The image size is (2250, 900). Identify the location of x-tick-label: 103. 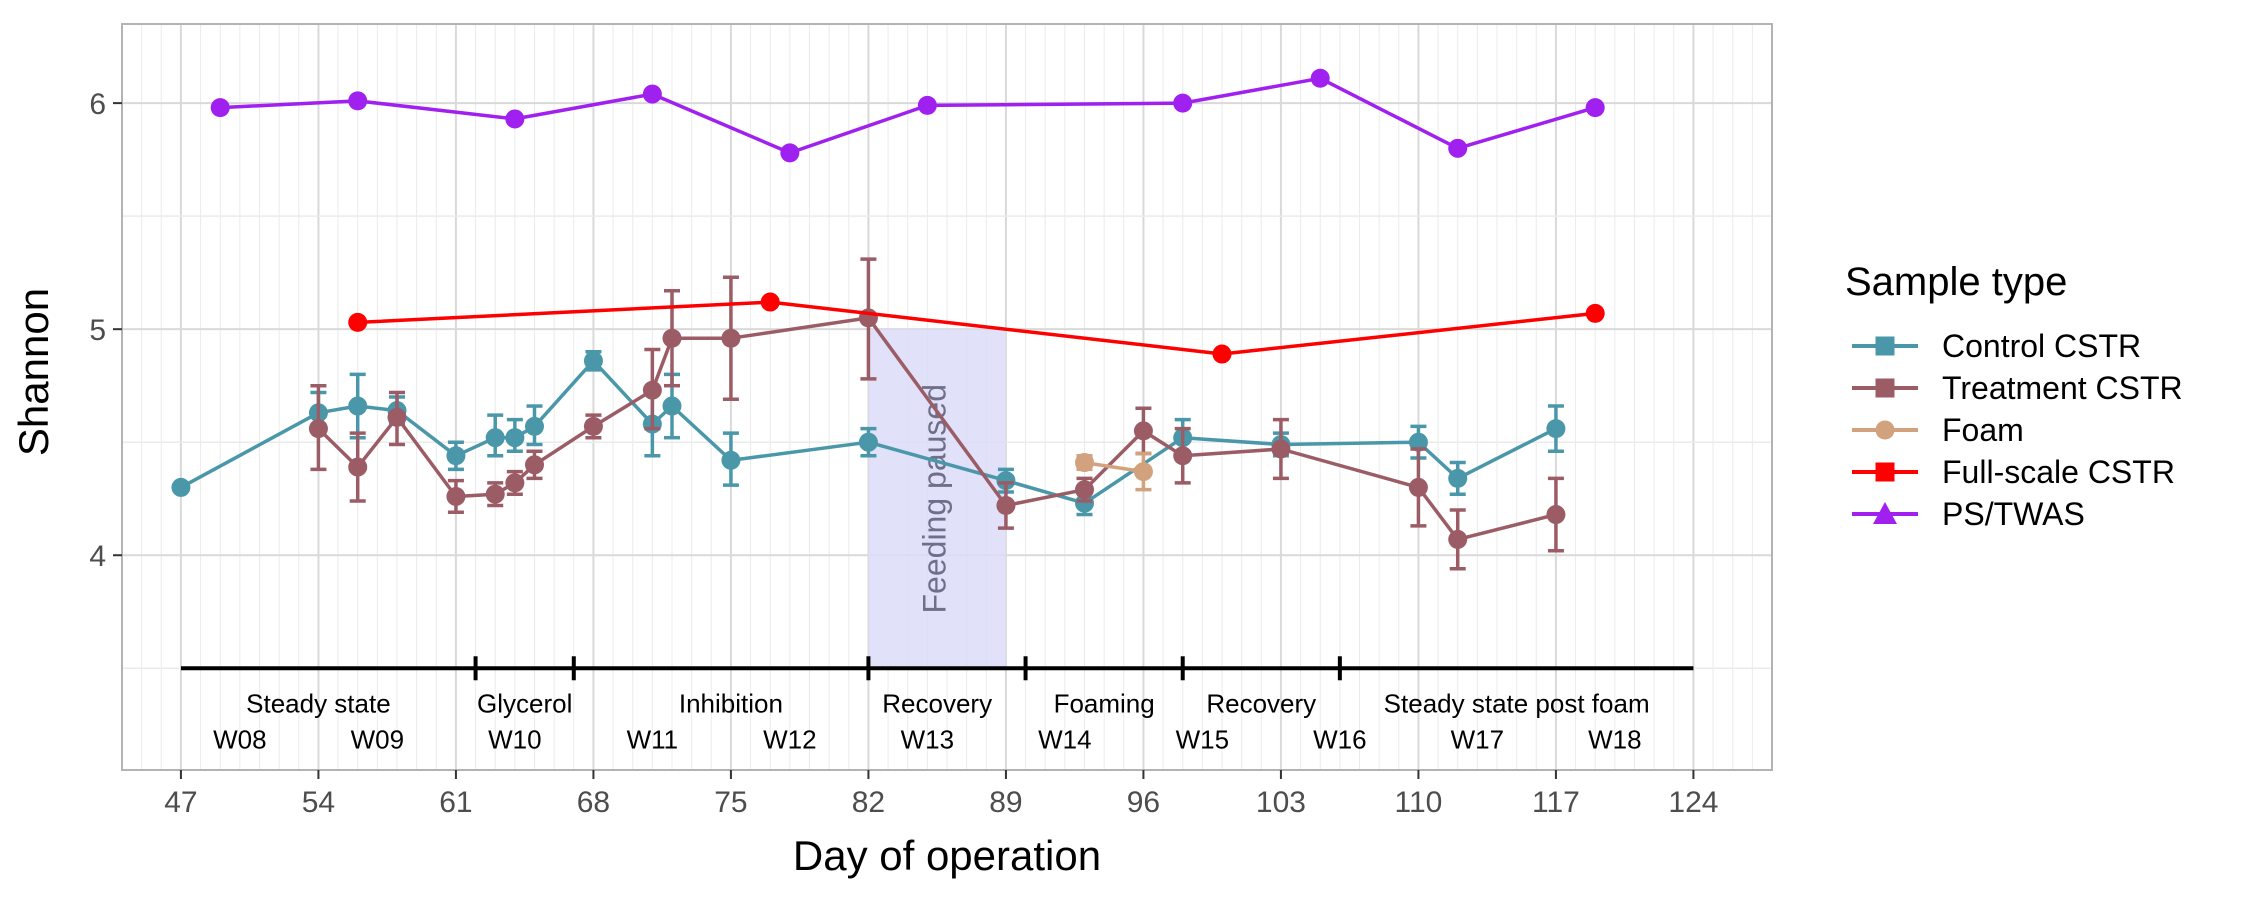
(1281, 802).